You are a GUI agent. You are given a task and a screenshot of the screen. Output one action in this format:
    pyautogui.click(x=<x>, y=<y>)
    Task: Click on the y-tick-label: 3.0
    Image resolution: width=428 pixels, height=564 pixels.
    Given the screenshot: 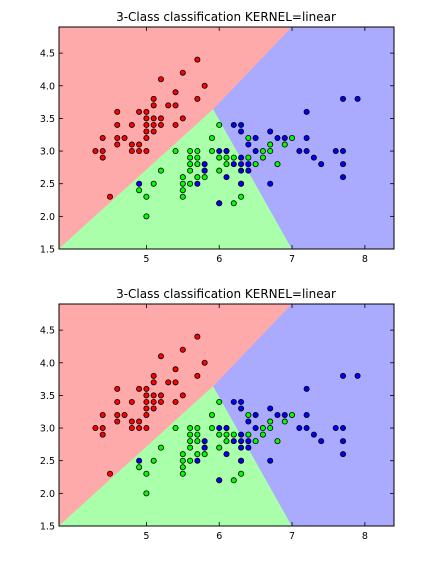 What is the action you would take?
    pyautogui.click(x=47, y=152)
    